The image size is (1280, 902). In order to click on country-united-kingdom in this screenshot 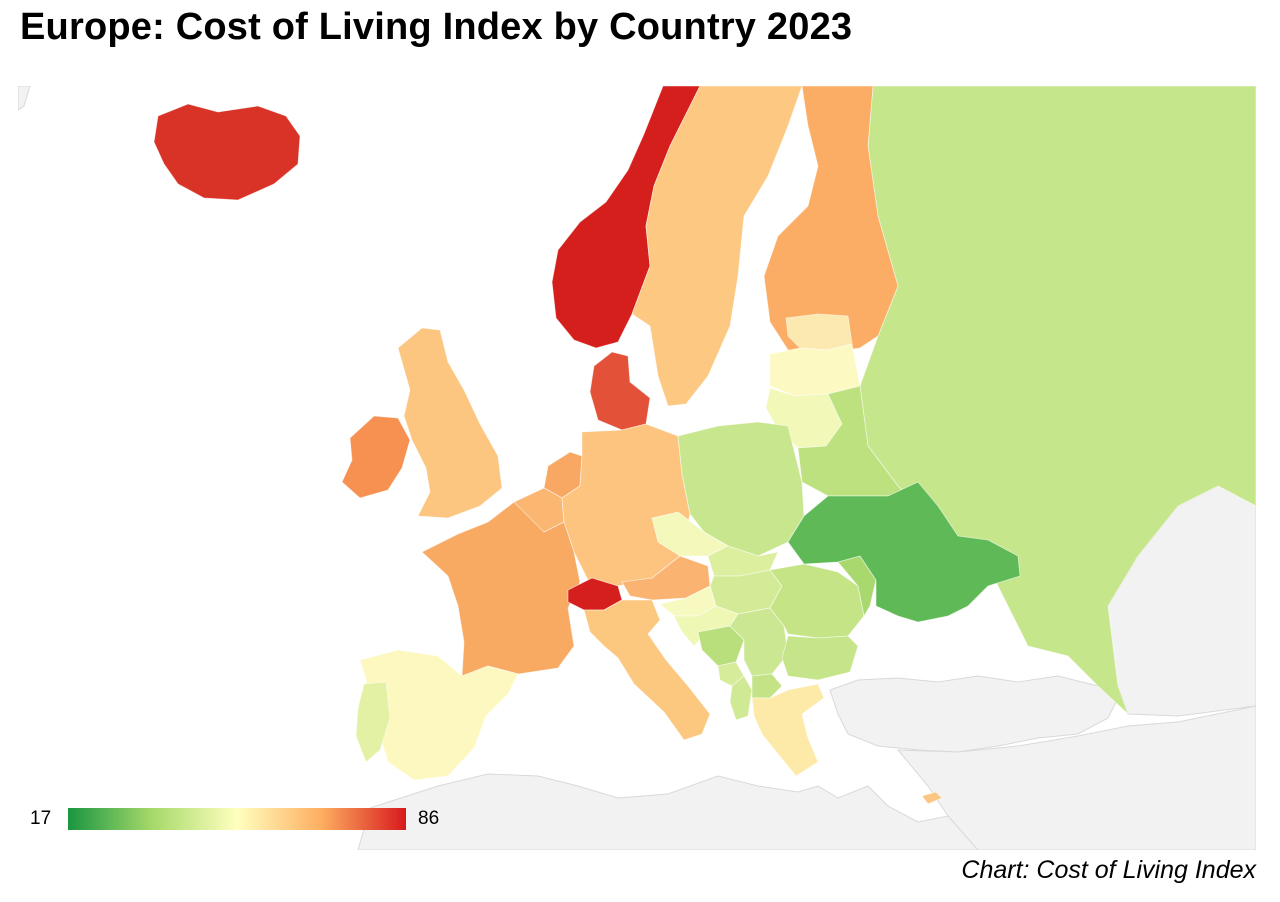, I will do `click(450, 423)`.